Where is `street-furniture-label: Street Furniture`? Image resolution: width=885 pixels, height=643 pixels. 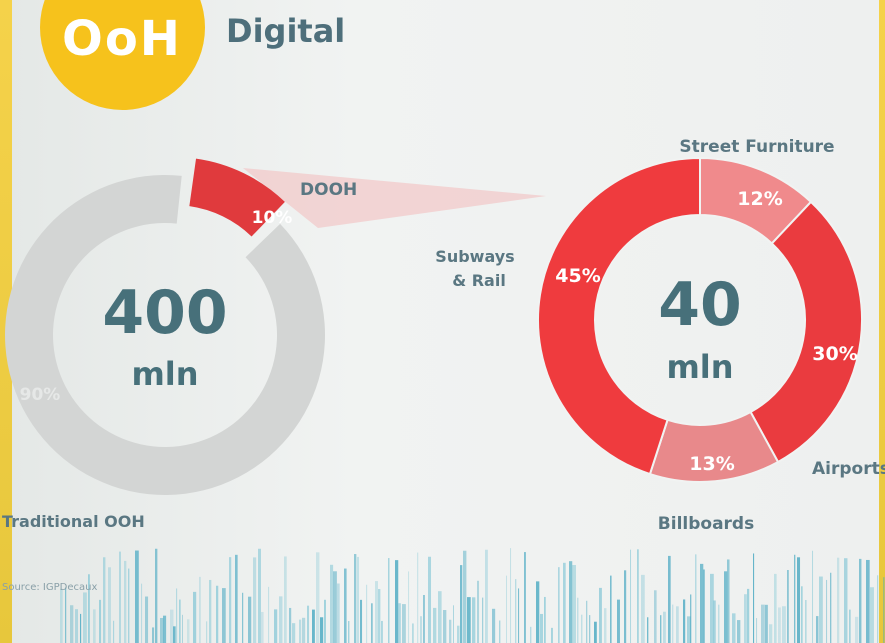 street-furniture-label: Street Furniture is located at coordinates (756, 147).